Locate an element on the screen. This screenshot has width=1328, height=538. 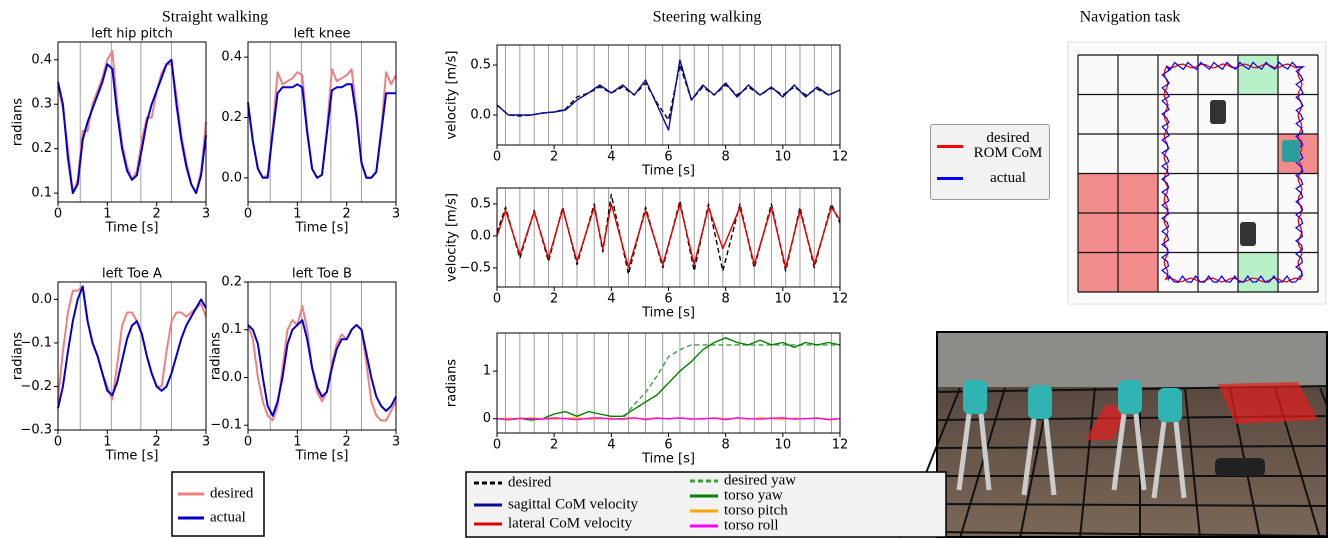
legend-label: desired is located at coordinates (530, 482).